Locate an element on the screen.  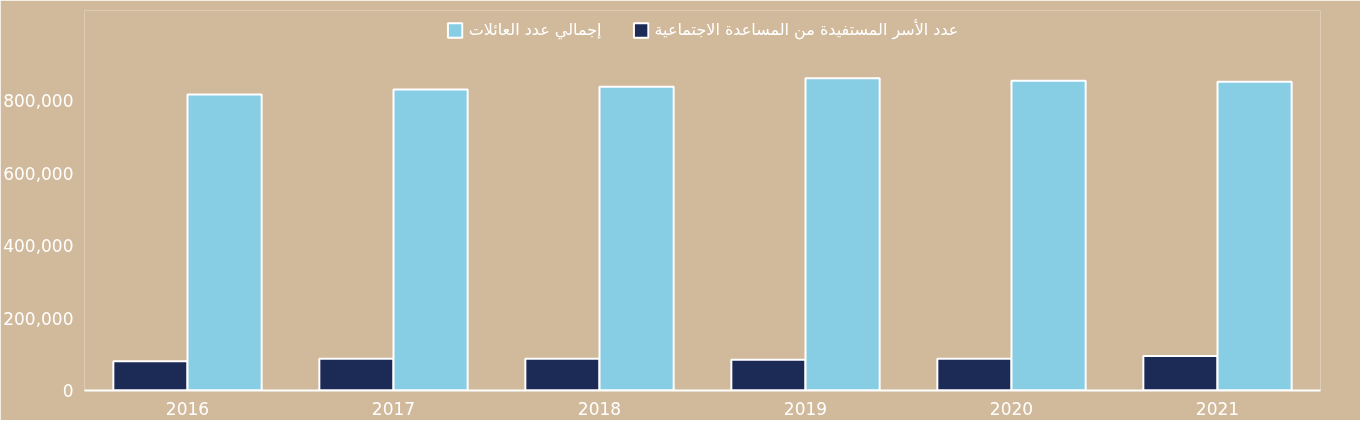
y-tick-label: 200,000 is located at coordinates (38, 318).